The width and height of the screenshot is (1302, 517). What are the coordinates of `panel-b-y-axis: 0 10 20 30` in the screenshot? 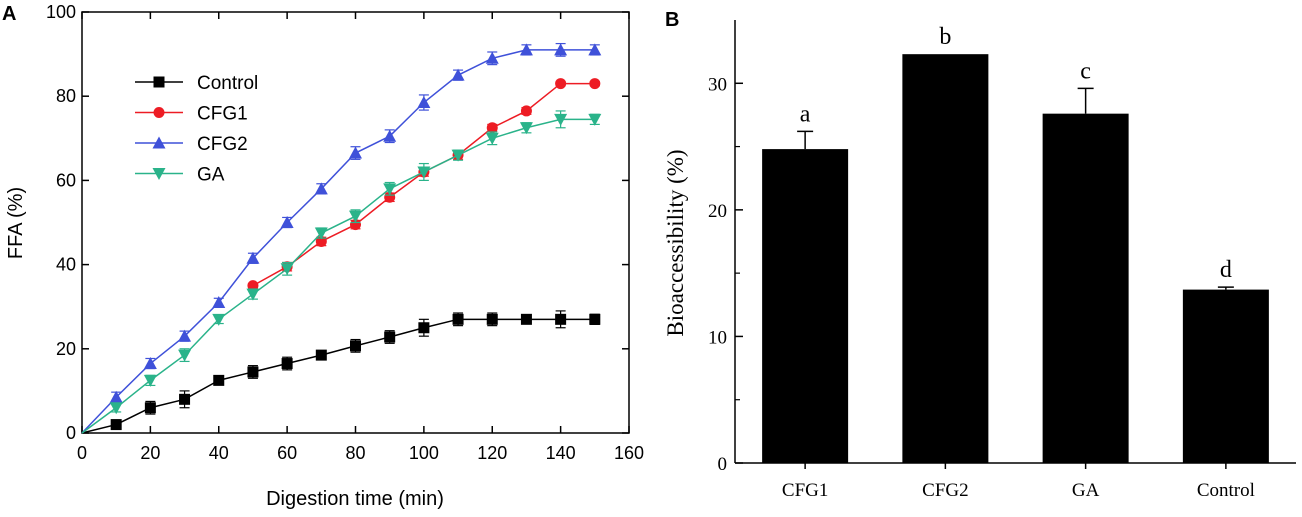 It's located at (725, 274).